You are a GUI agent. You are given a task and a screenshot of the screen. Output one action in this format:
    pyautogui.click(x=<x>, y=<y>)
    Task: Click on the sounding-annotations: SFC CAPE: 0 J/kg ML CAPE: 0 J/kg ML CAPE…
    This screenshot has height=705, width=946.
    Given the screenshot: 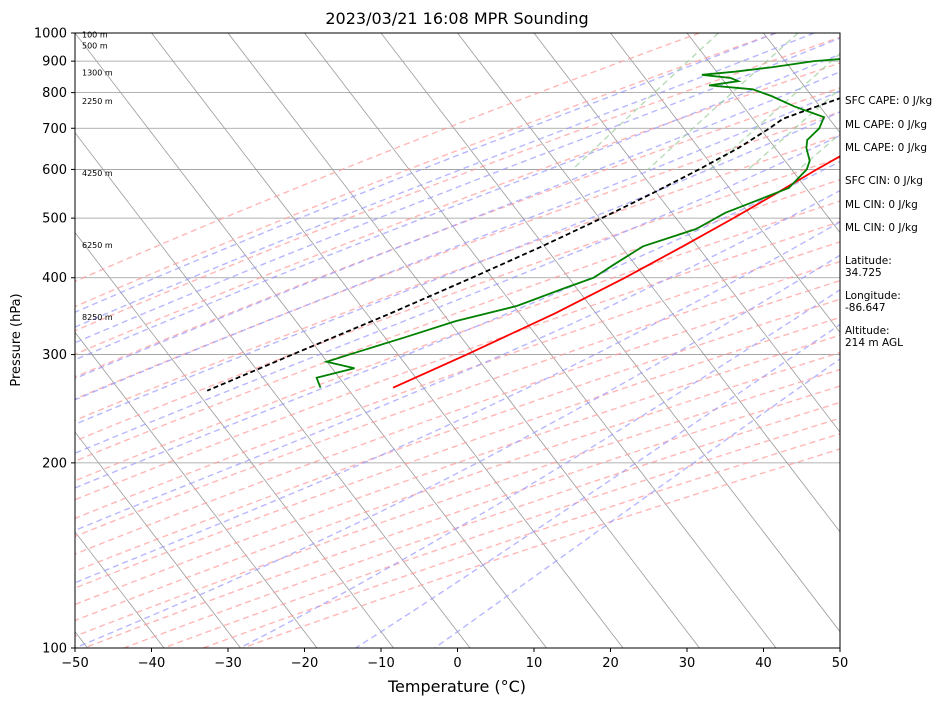 What is the action you would take?
    pyautogui.click(x=888, y=222)
    